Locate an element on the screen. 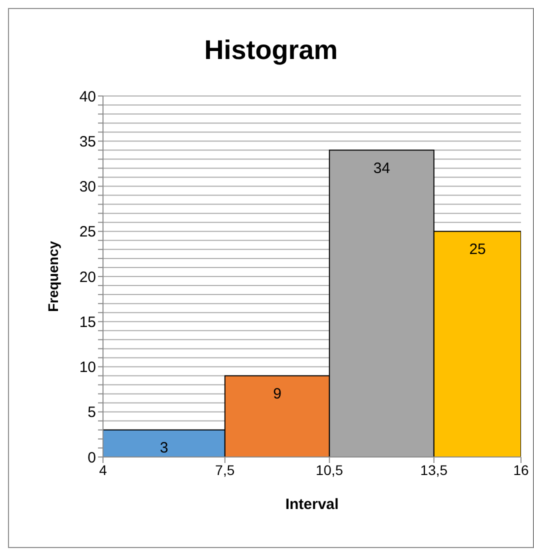 Image resolution: width=534 pixels, height=549 pixels. x-axis-title: Interval is located at coordinates (312, 504).